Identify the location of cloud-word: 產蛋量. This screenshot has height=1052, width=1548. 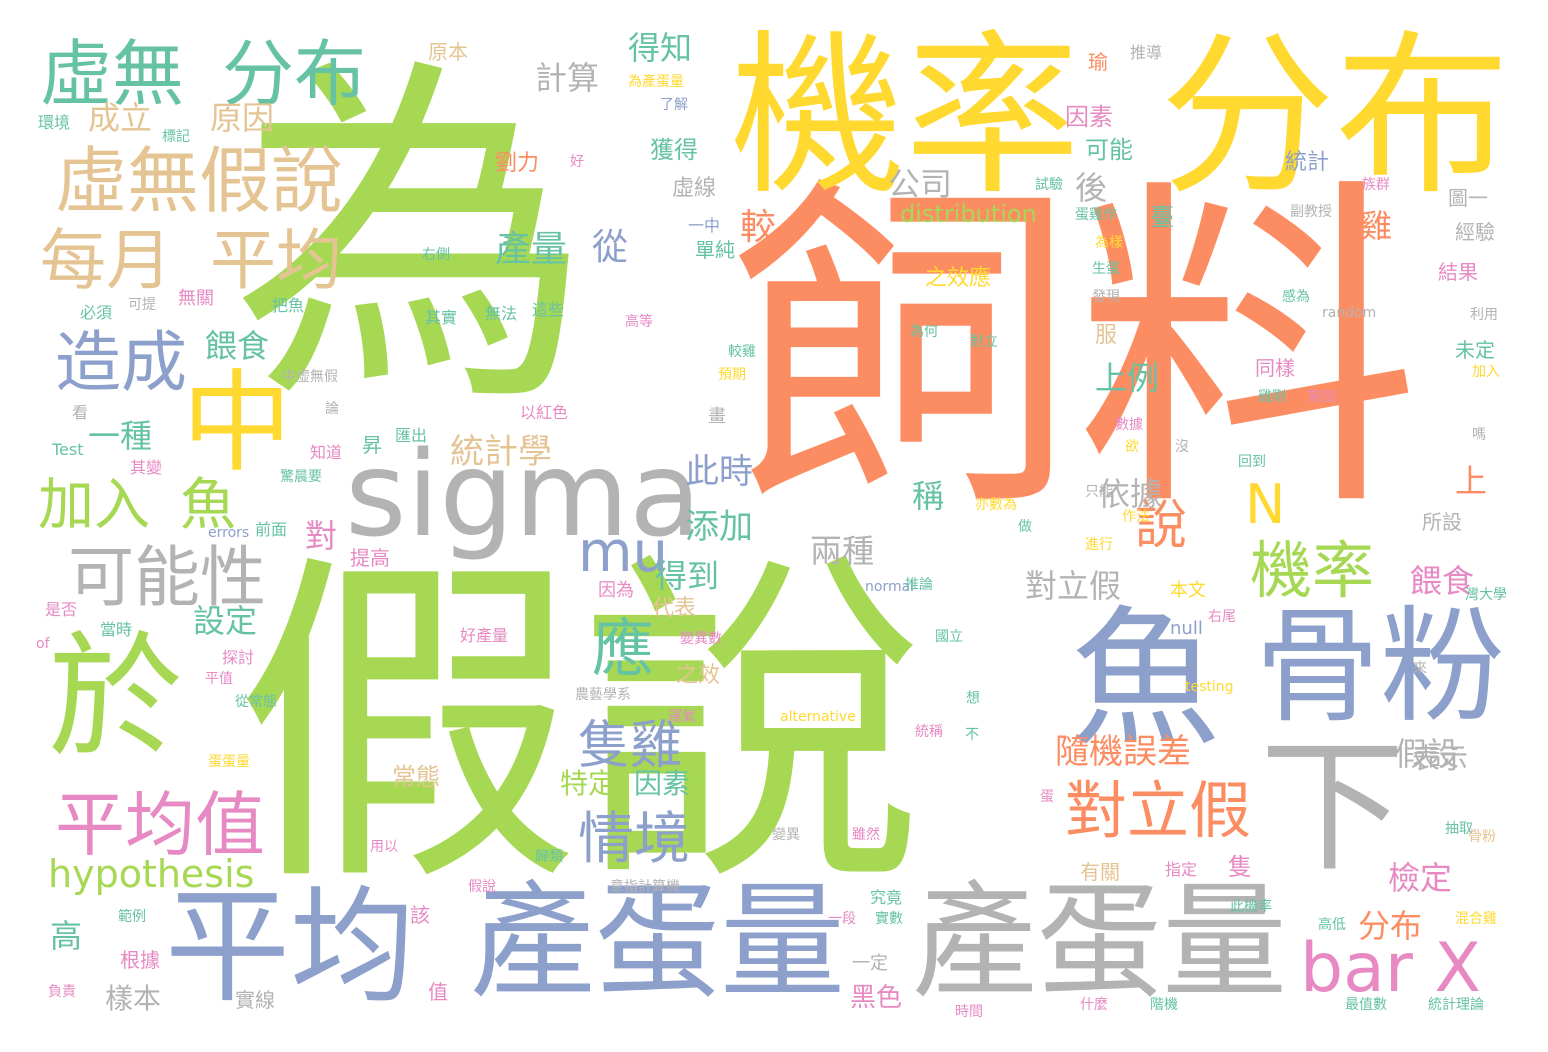
(657, 942).